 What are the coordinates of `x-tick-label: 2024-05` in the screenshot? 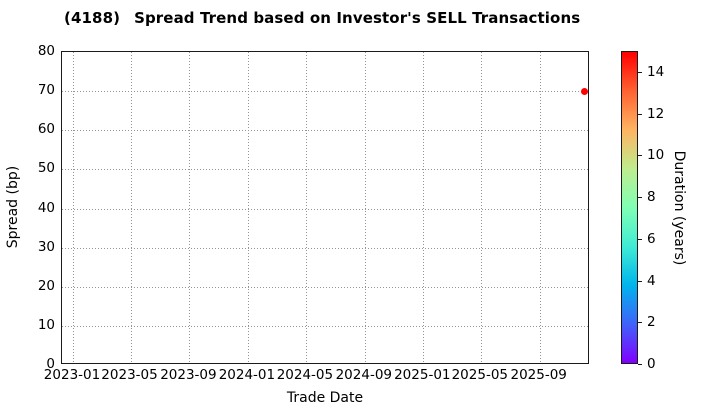 It's located at (305, 375).